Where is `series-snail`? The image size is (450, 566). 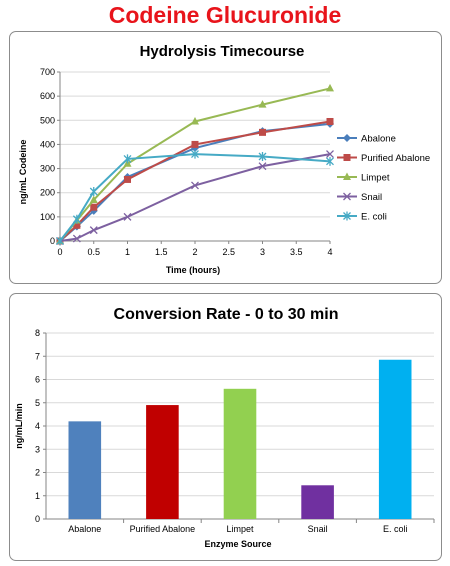
series-snail is located at coordinates (195, 197).